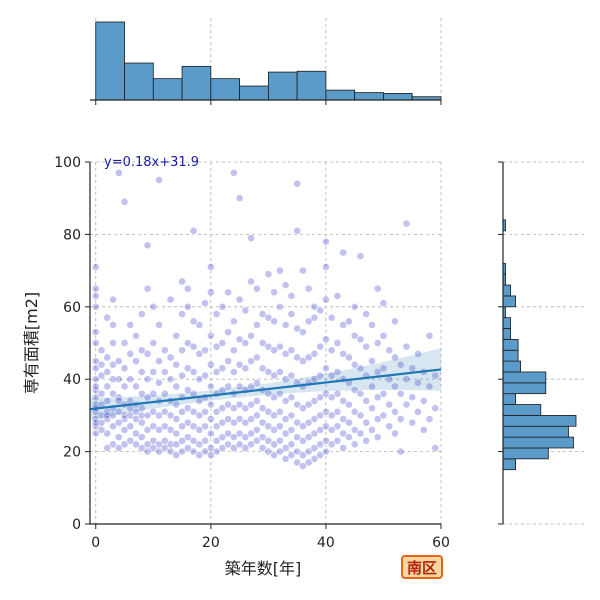 This screenshot has height=600, width=600. Describe the element at coordinates (31, 343) in the screenshot. I see `y-axis-label: 専有面積[m2]` at that location.